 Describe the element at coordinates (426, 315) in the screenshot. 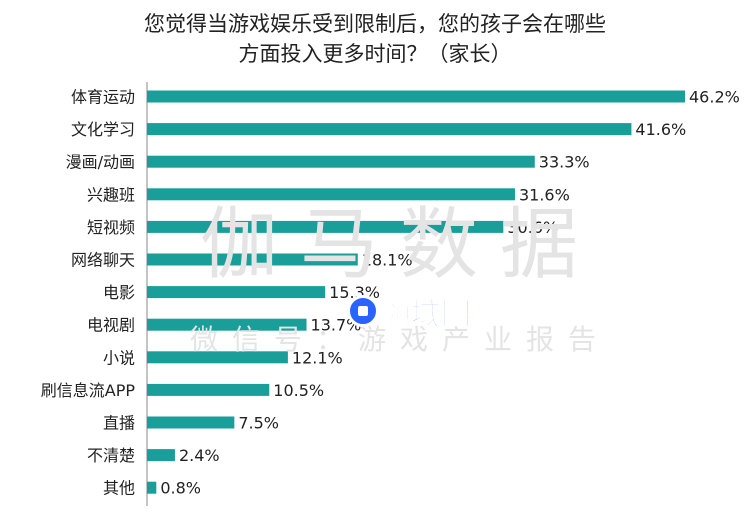

I see `badge-text: 领域圈` at that location.